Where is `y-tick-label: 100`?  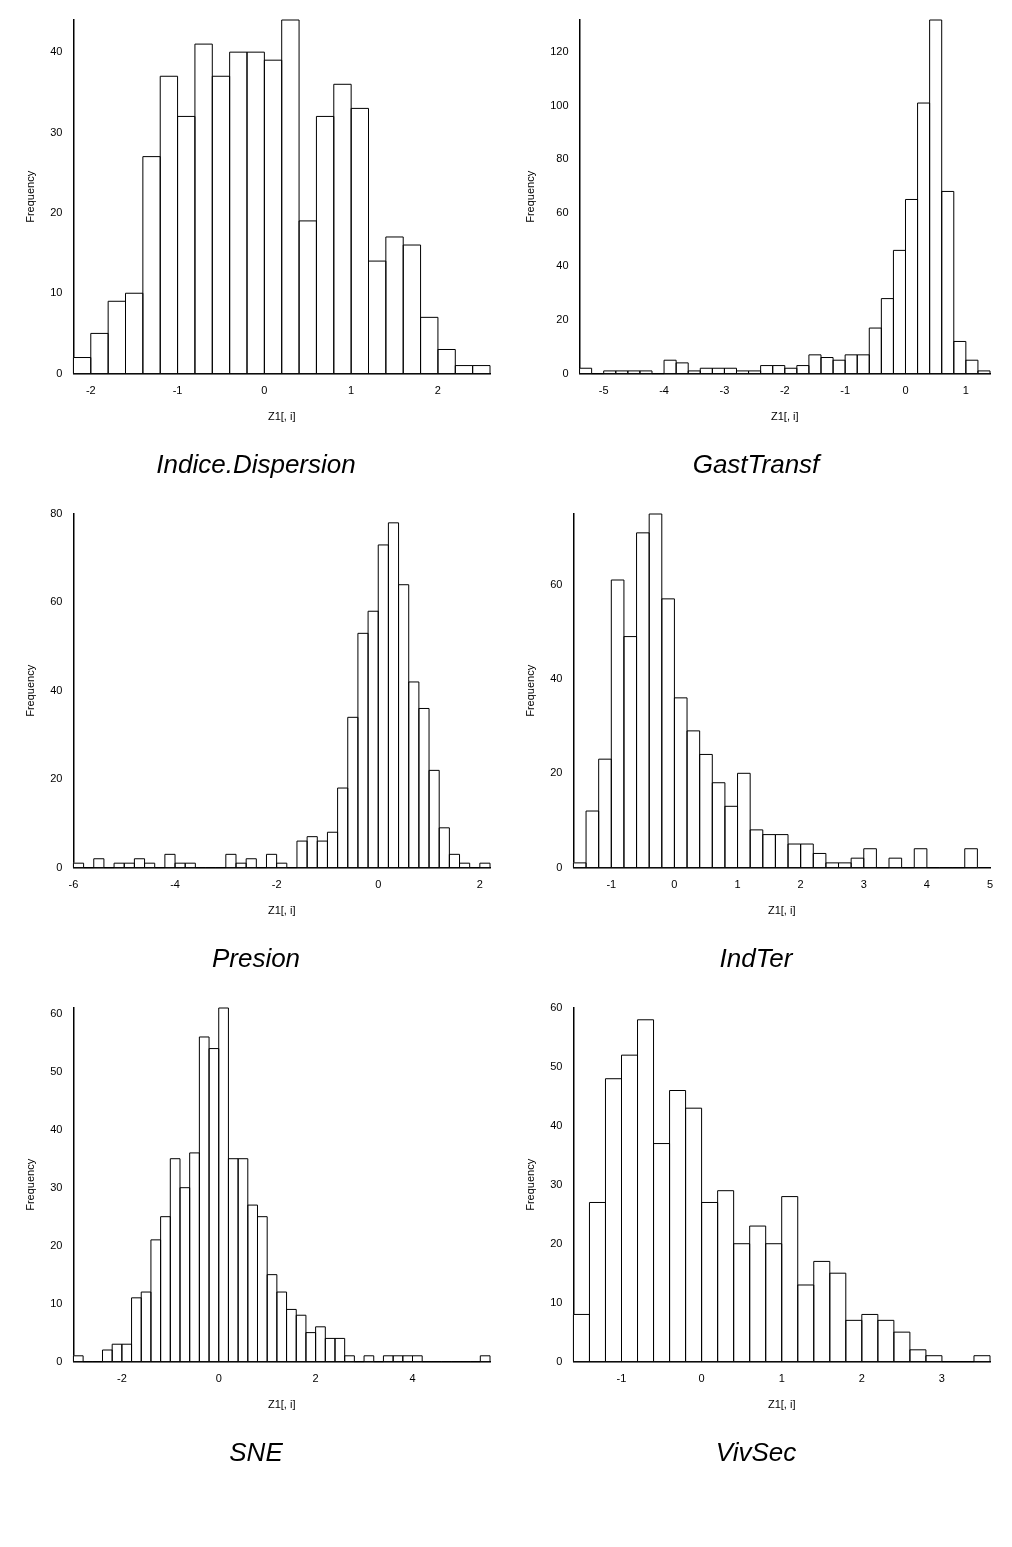 y-tick-label: 100 is located at coordinates (559, 104).